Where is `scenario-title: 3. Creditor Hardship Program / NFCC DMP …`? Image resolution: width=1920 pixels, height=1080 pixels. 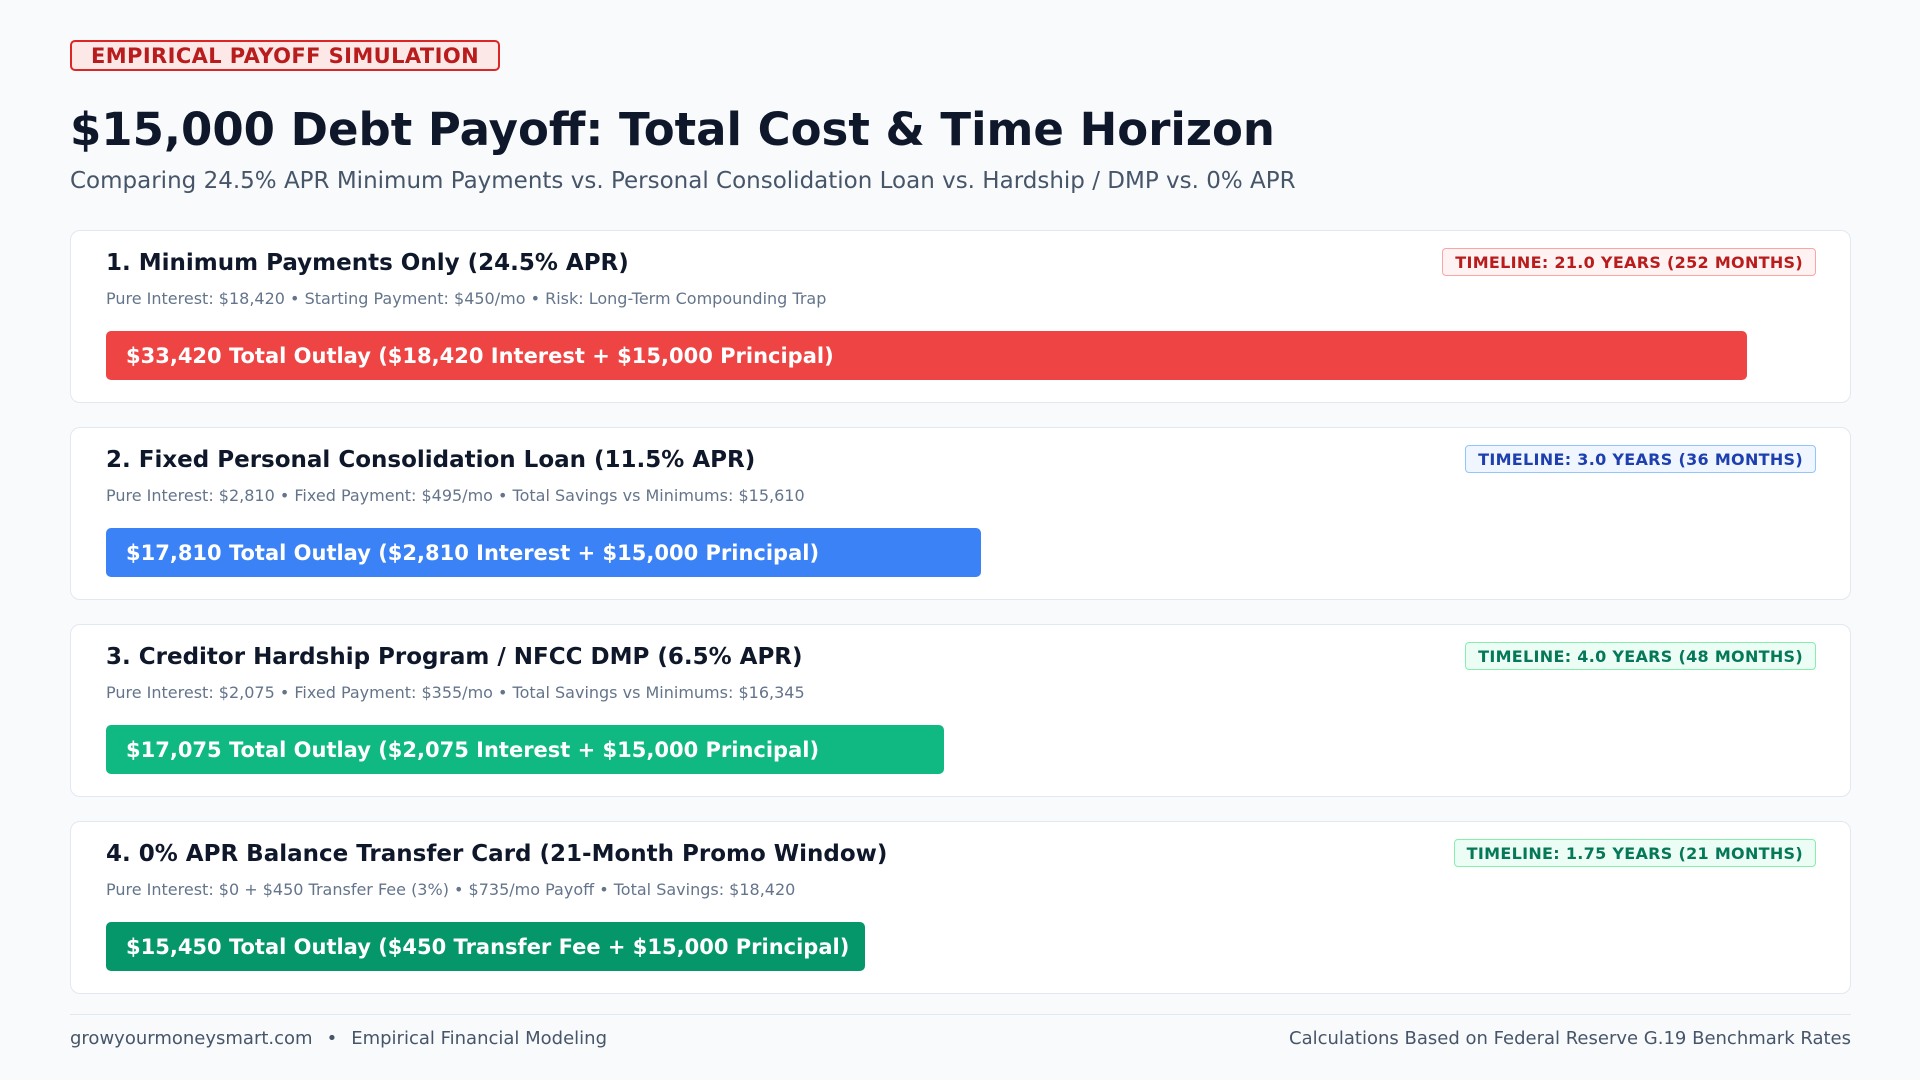
scenario-title: 3. Creditor Hardship Program / NFCC DMP … is located at coordinates (454, 657).